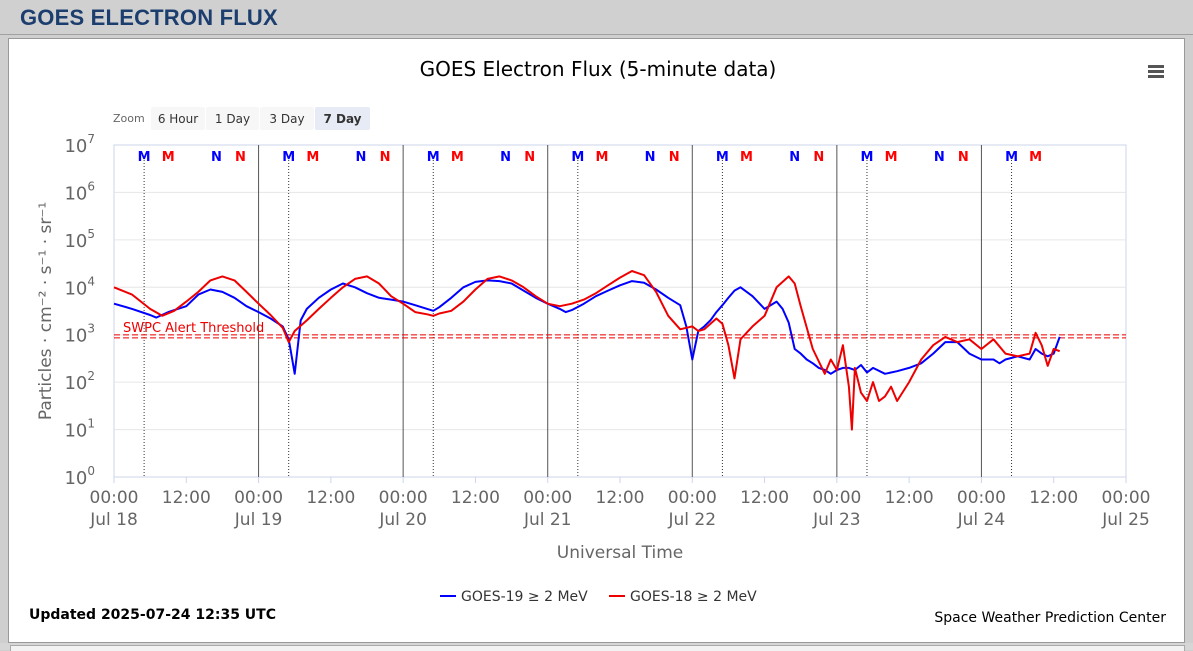 This screenshot has height=651, width=1193. Describe the element at coordinates (620, 553) in the screenshot. I see `x-axis-label: Universal Time` at that location.